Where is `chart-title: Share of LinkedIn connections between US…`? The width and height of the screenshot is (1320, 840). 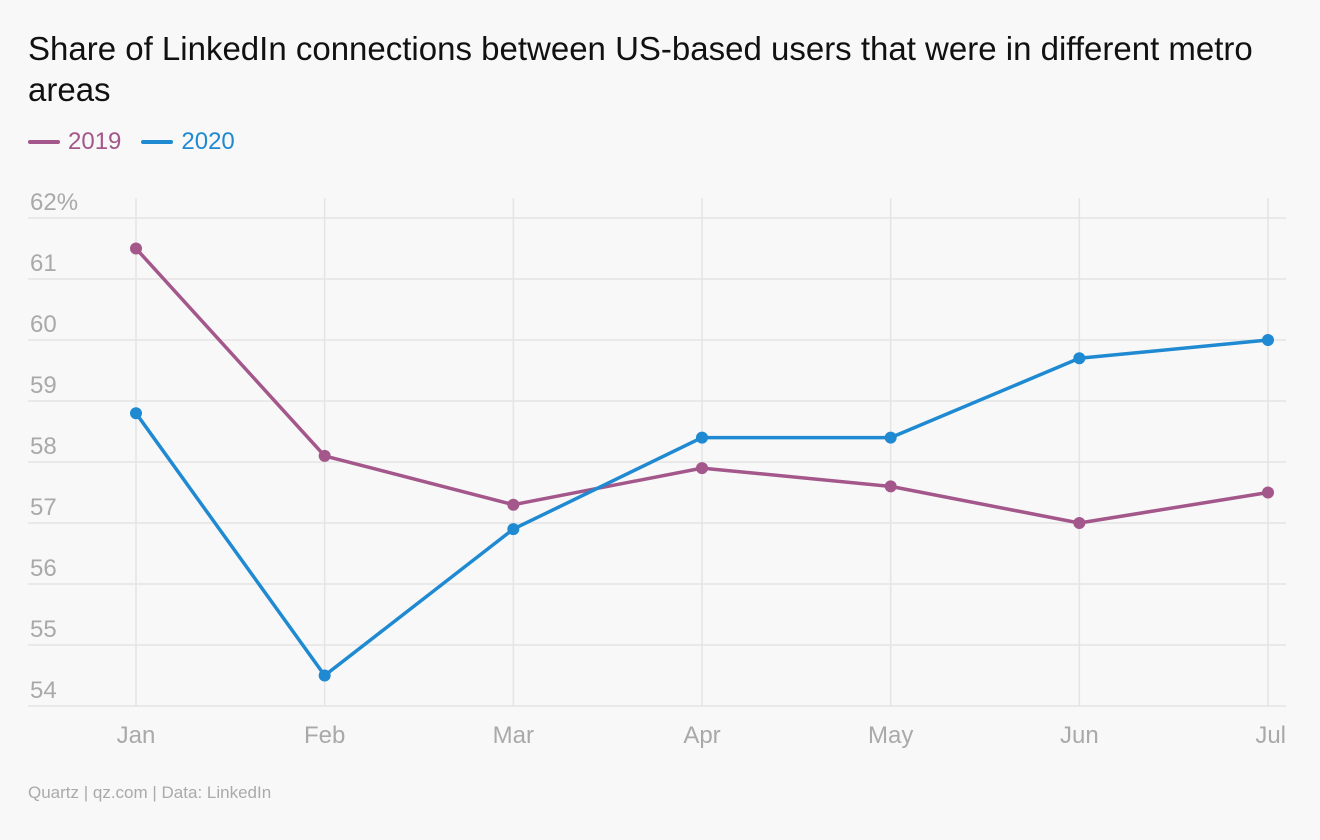 chart-title: Share of LinkedIn connections between US… is located at coordinates (640, 69).